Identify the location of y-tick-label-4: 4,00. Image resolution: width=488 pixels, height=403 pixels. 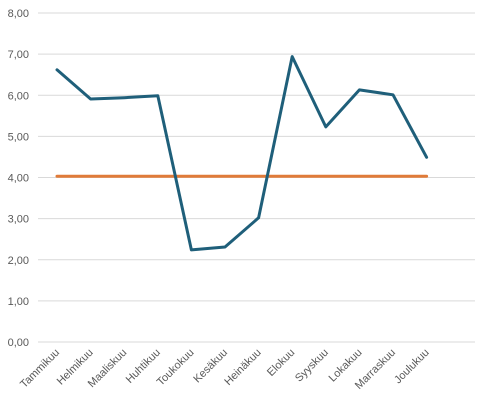
(18, 179).